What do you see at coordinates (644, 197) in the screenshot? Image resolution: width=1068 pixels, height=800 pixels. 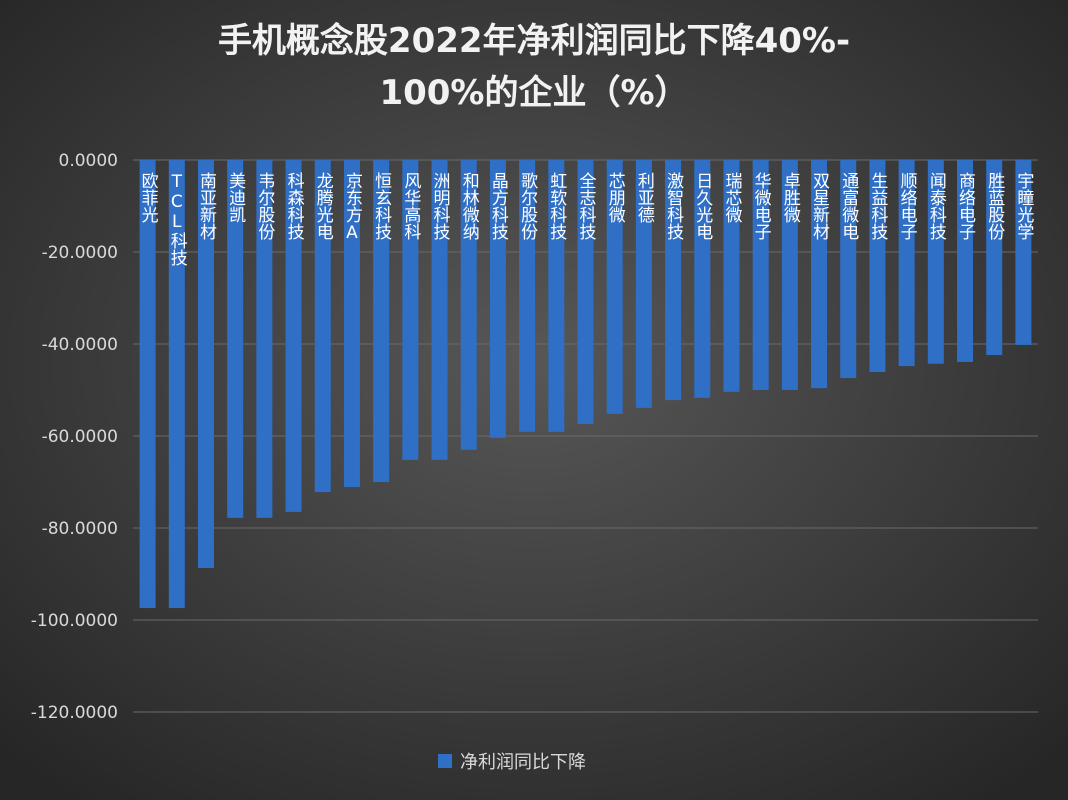 I see `x-tick-label: 利亚德` at bounding box center [644, 197].